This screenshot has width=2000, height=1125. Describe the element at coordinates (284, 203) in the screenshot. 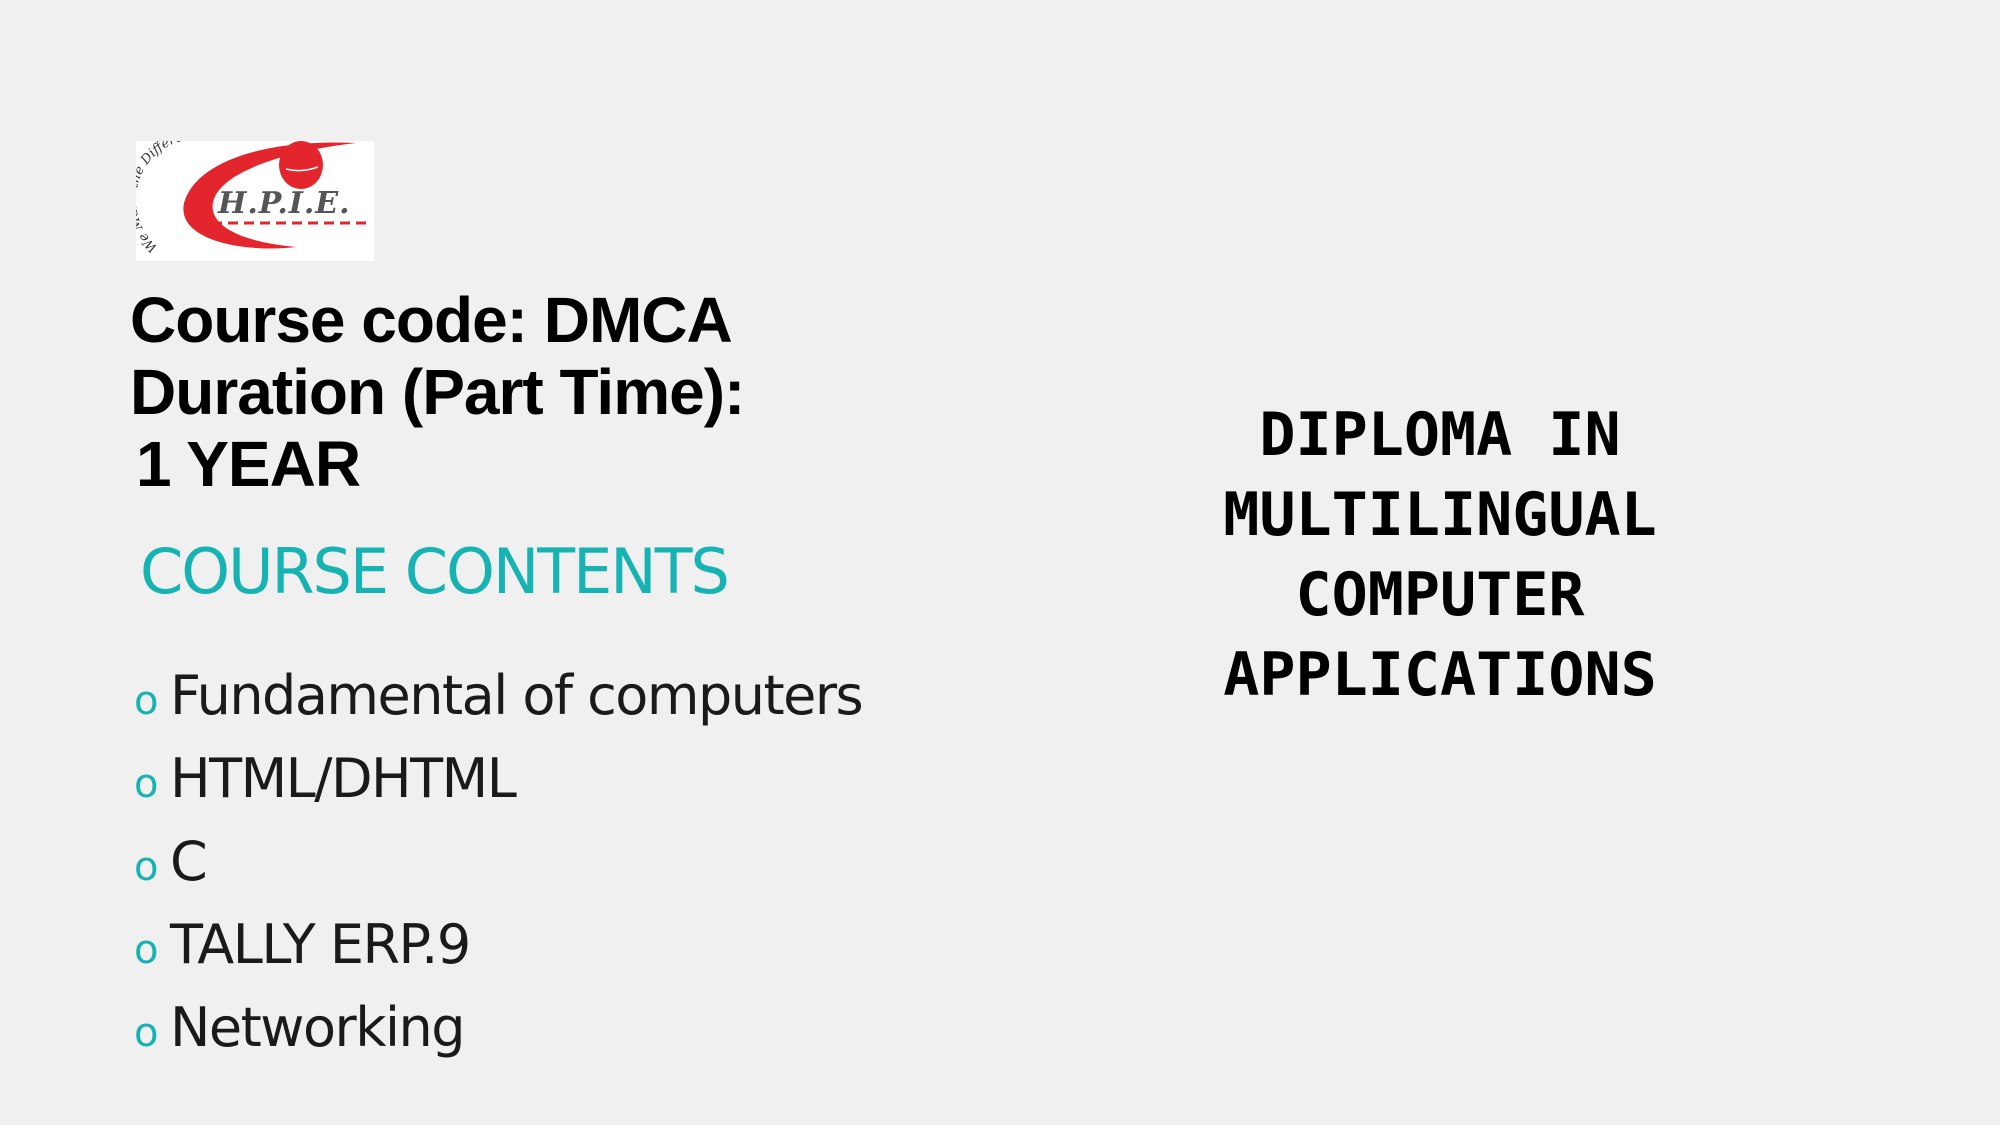

I see `svg-text: H.P.I.E.` at that location.